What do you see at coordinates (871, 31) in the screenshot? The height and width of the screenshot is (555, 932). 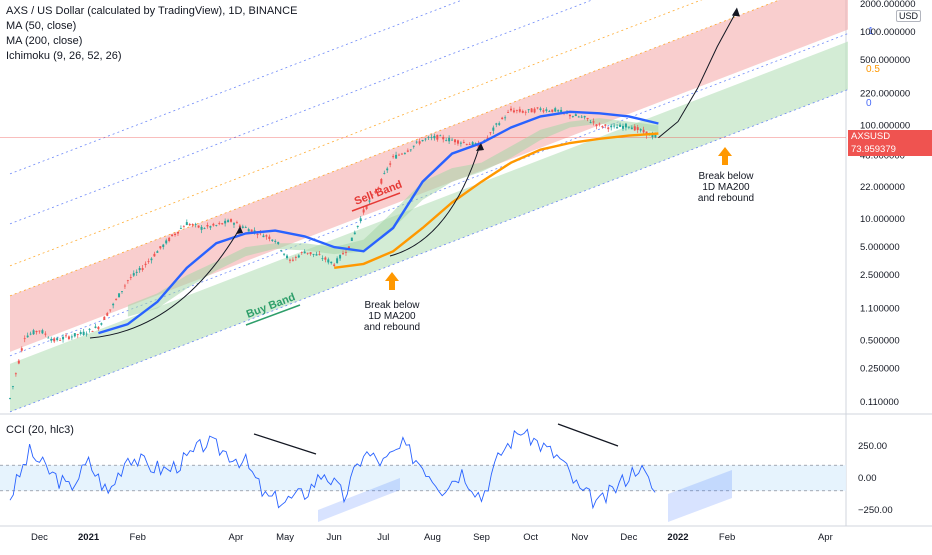 I see `fib-label-1: 1` at bounding box center [871, 31].